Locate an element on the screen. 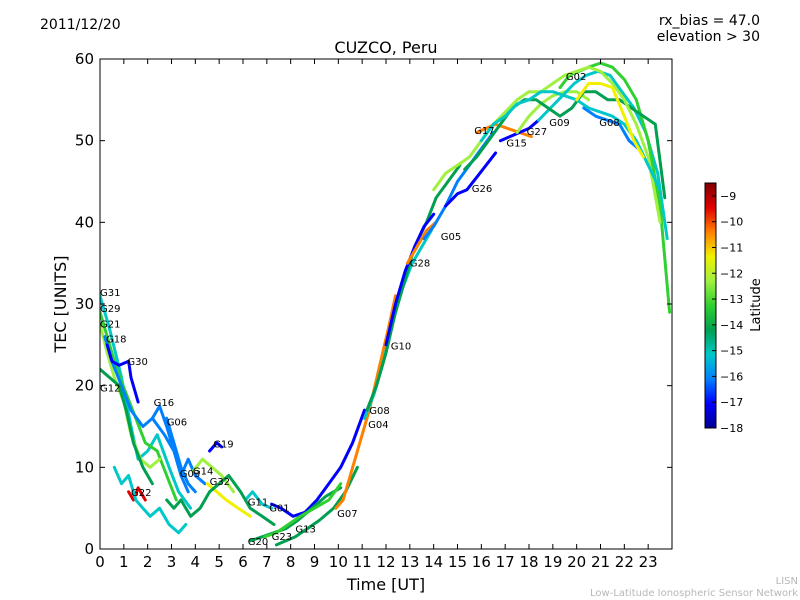  satellite-label: G13 is located at coordinates (305, 530).